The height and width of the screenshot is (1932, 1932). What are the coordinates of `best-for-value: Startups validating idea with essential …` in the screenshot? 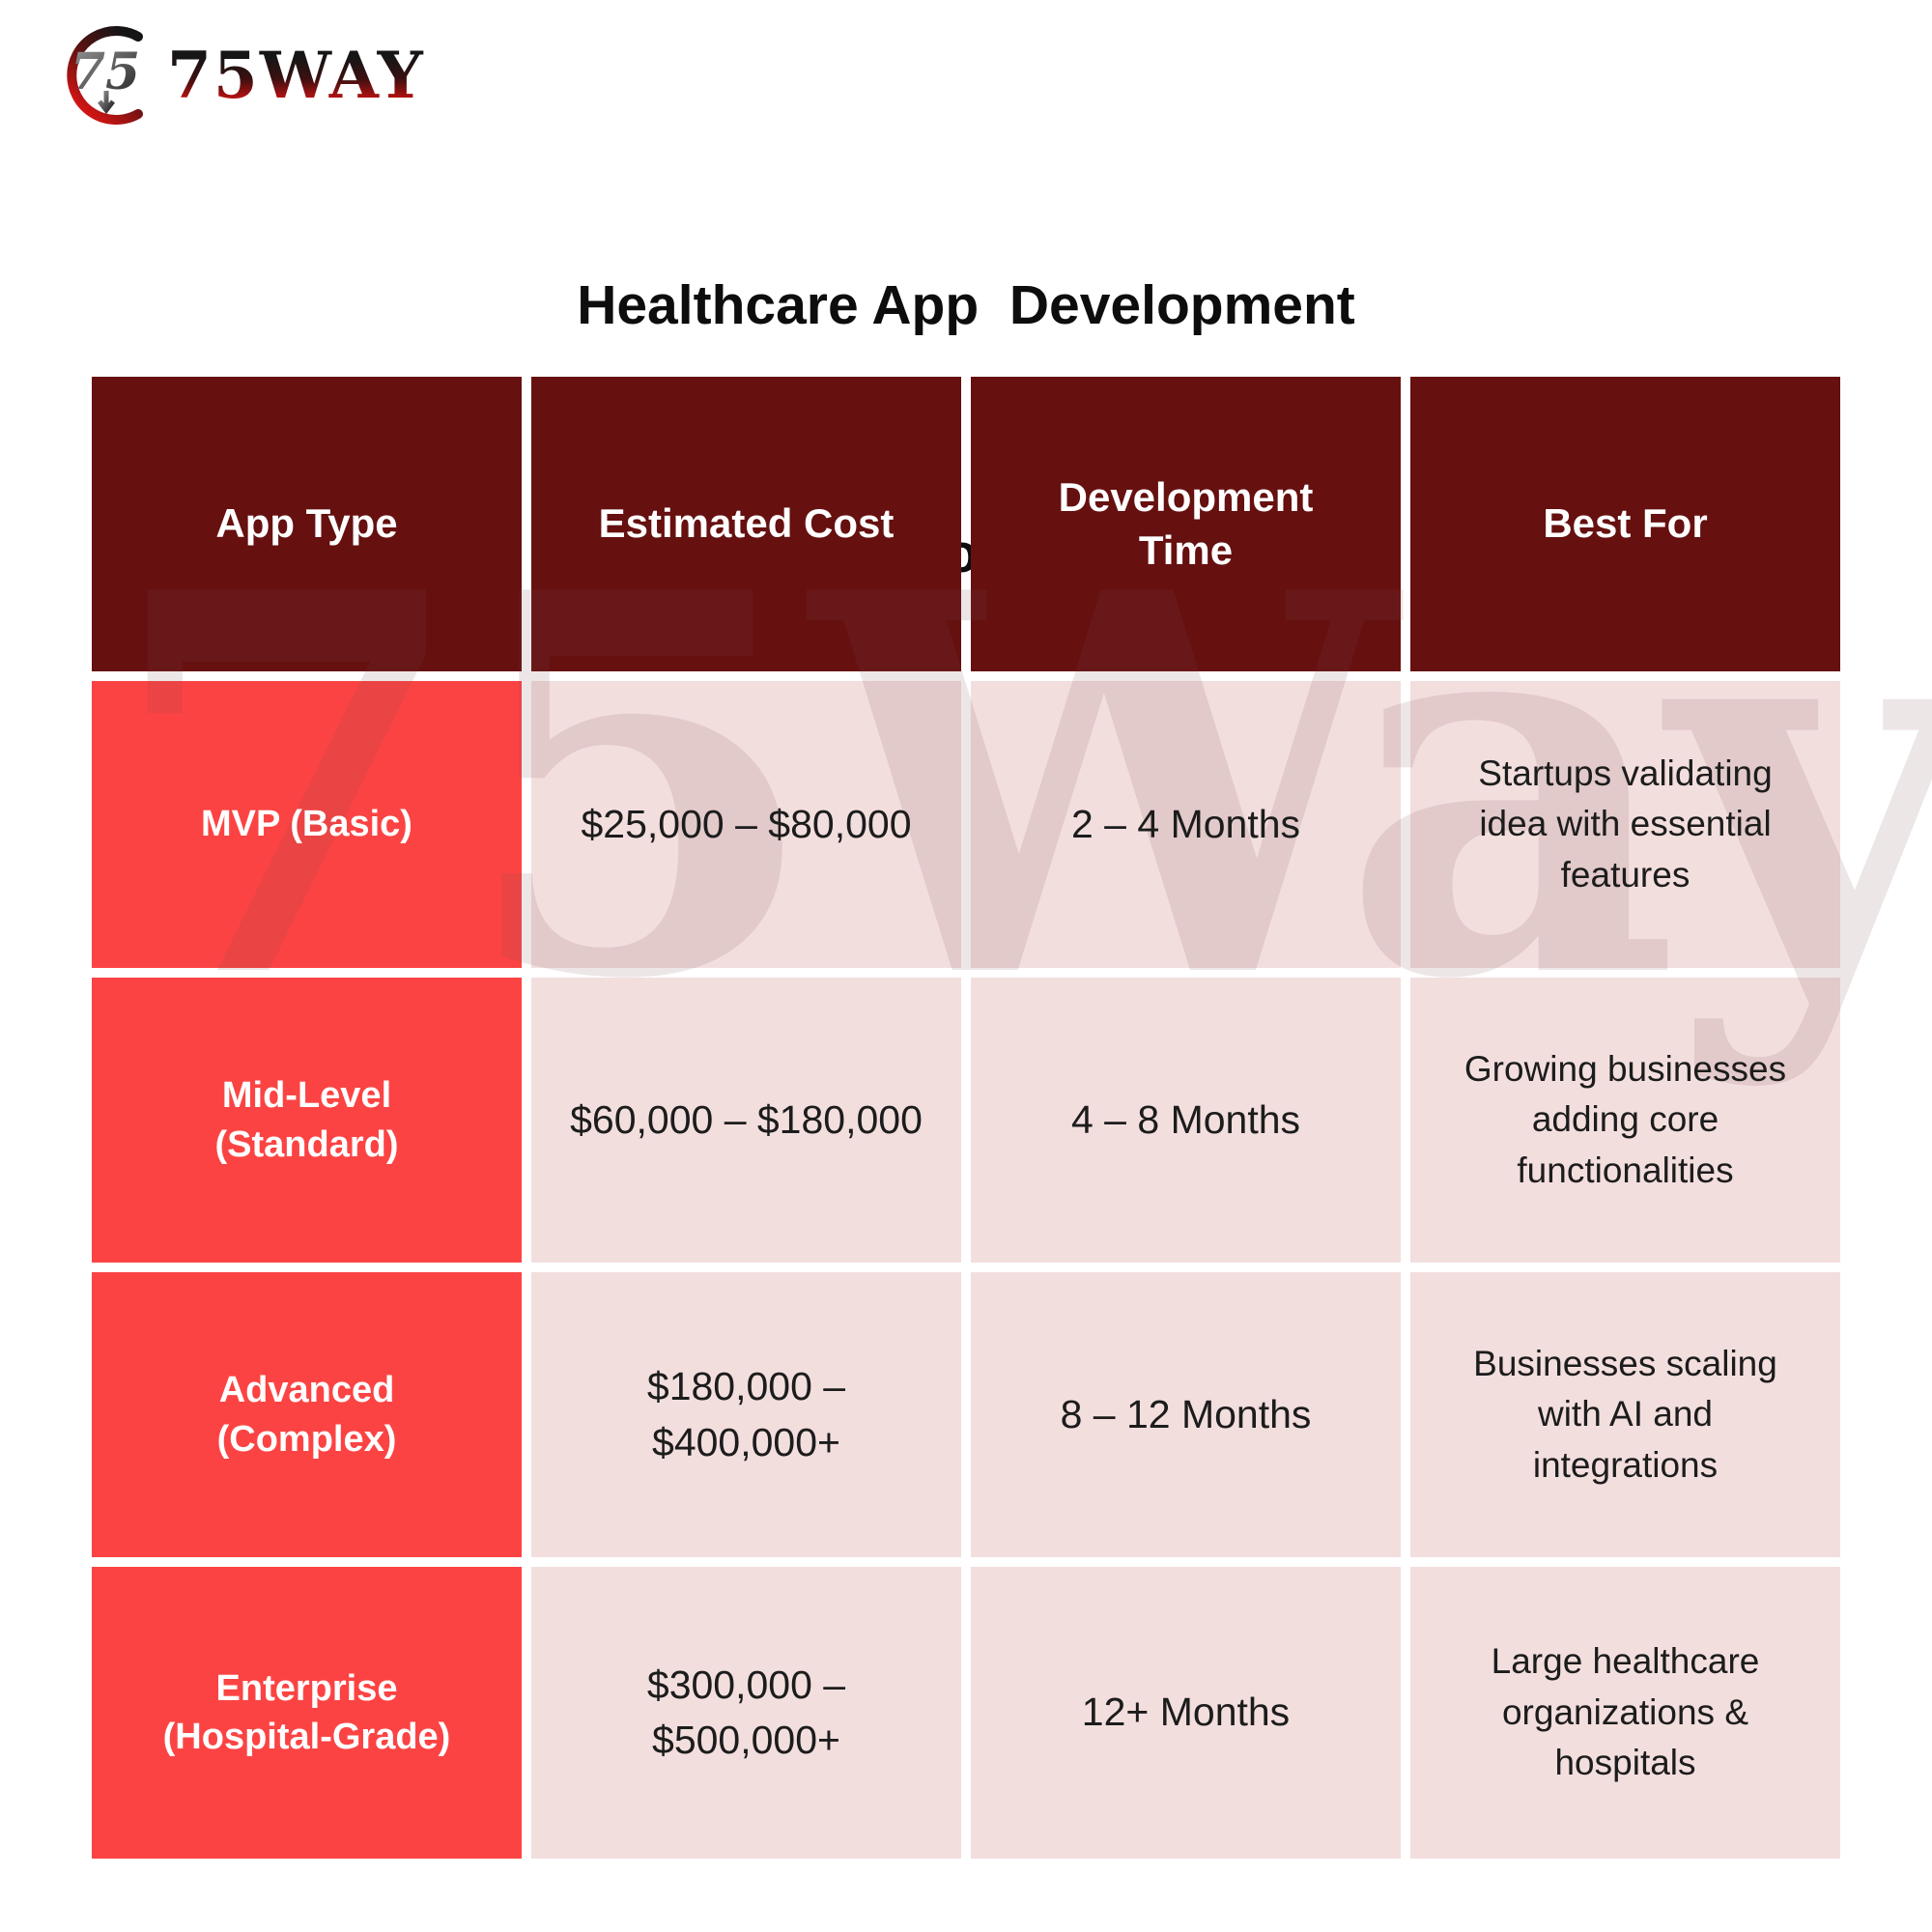 It's located at (1625, 824).